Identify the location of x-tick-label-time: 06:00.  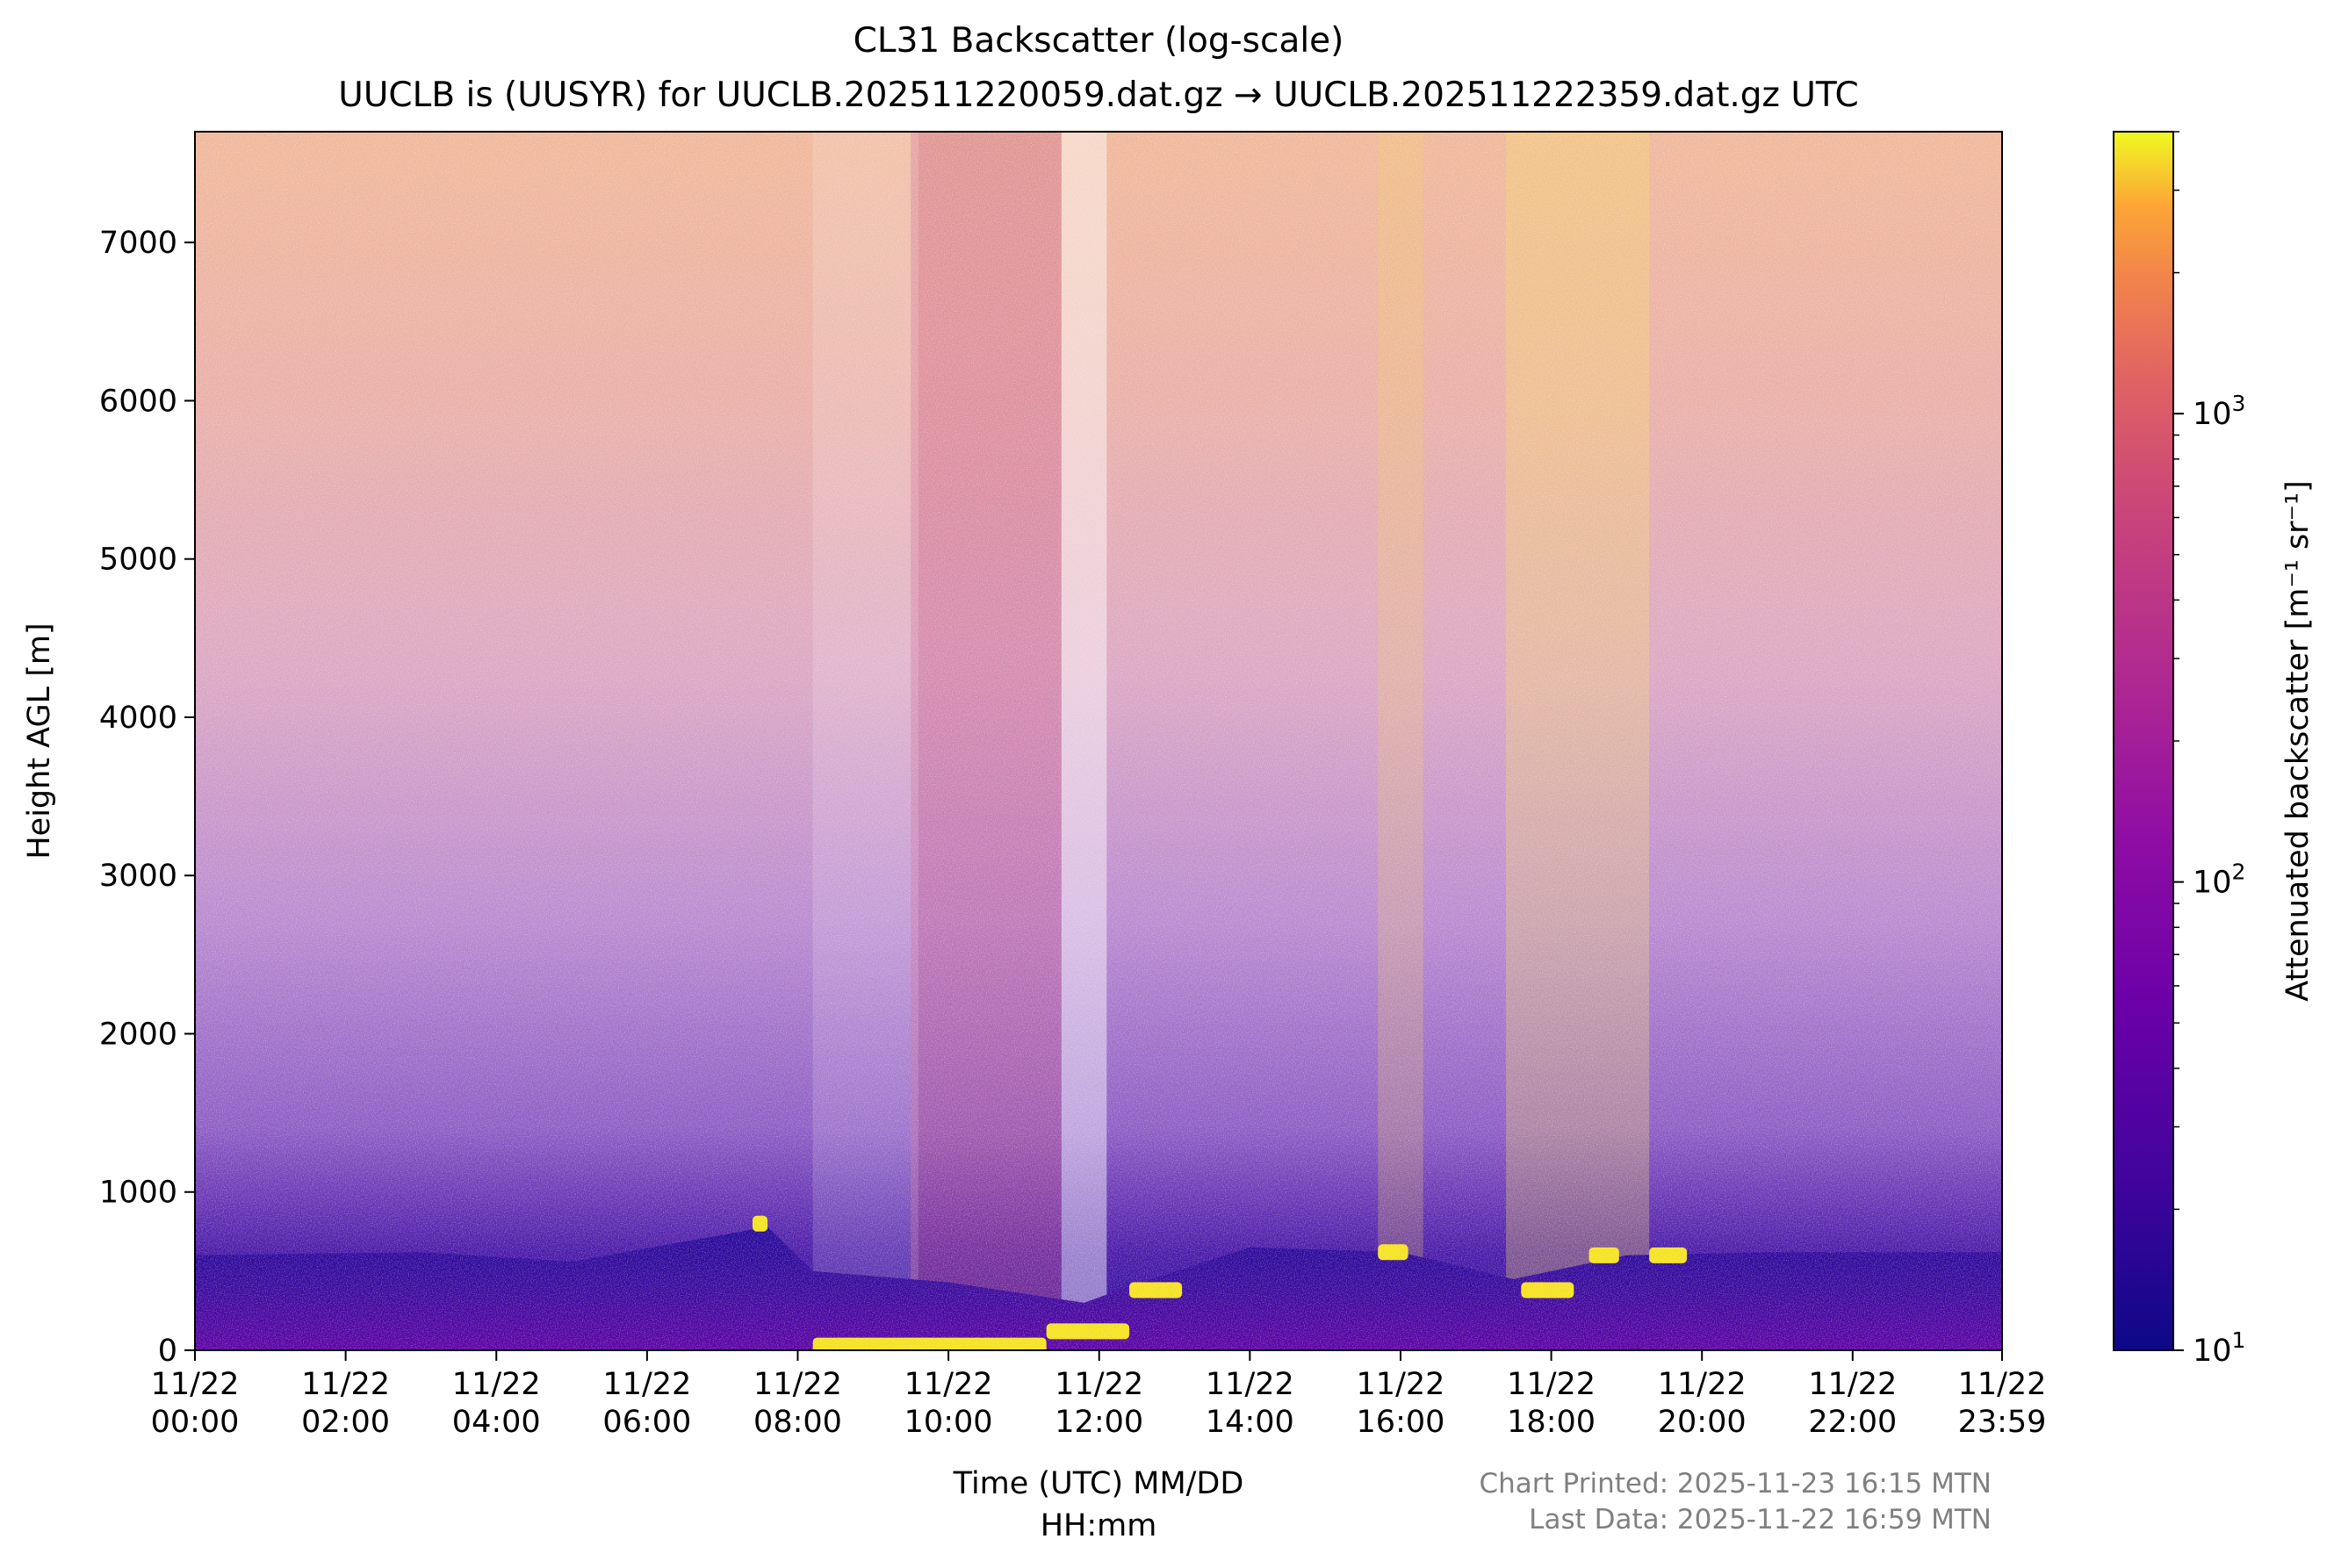
(646, 1422).